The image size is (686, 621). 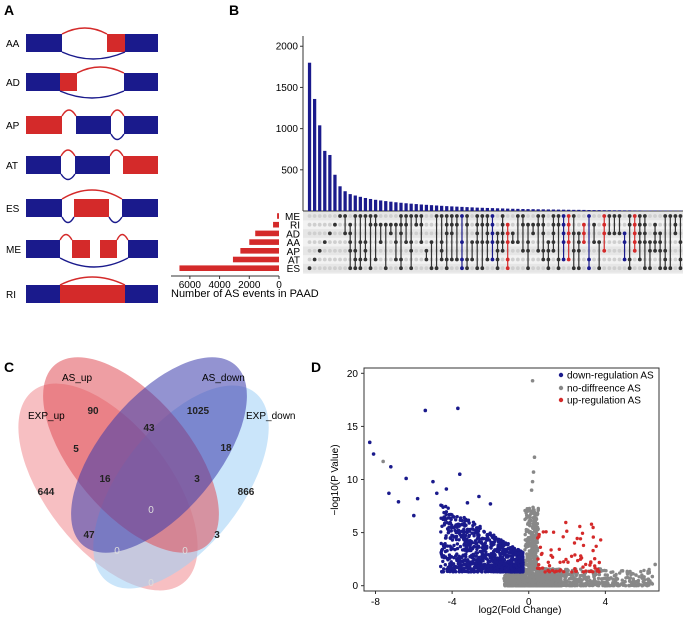 I want to click on volcano-y-tick-label: 0, so click(x=355, y=586).